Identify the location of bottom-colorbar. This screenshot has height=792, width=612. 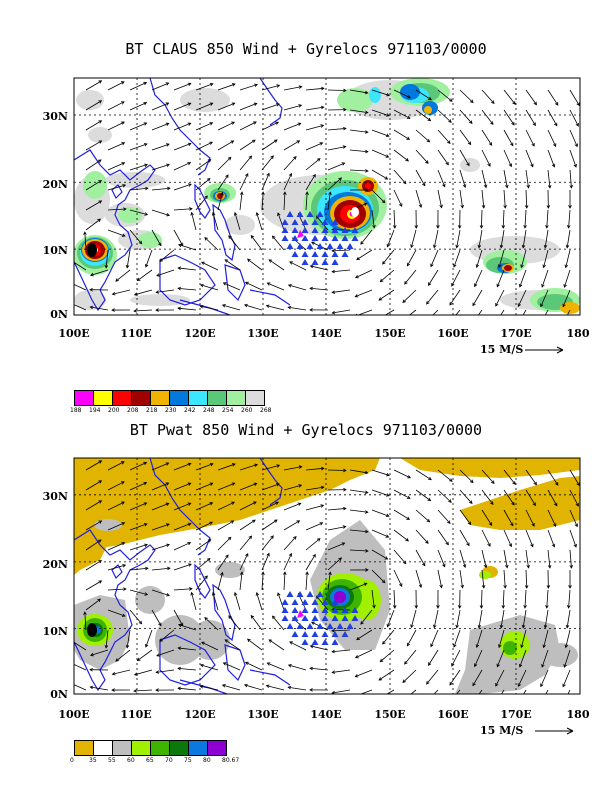
(150, 748).